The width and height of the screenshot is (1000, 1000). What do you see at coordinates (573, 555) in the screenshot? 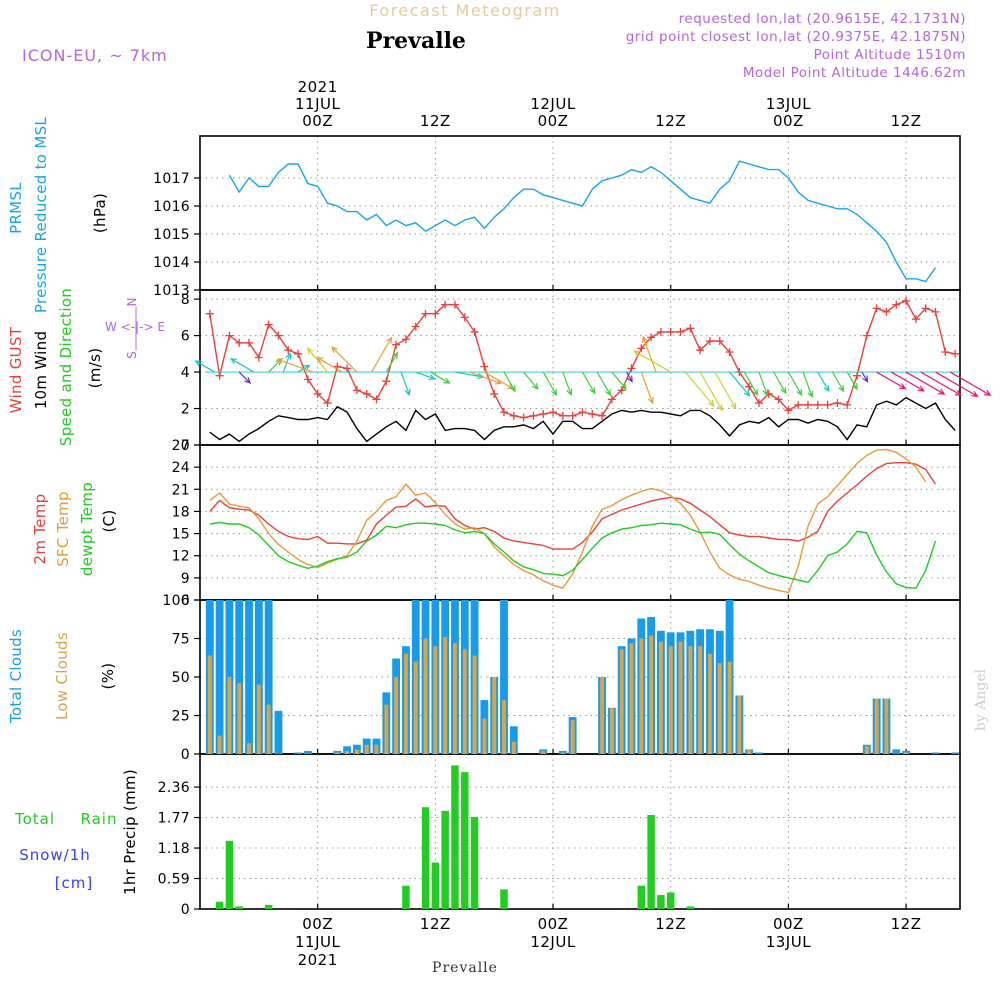
I see `dewpoint-line` at bounding box center [573, 555].